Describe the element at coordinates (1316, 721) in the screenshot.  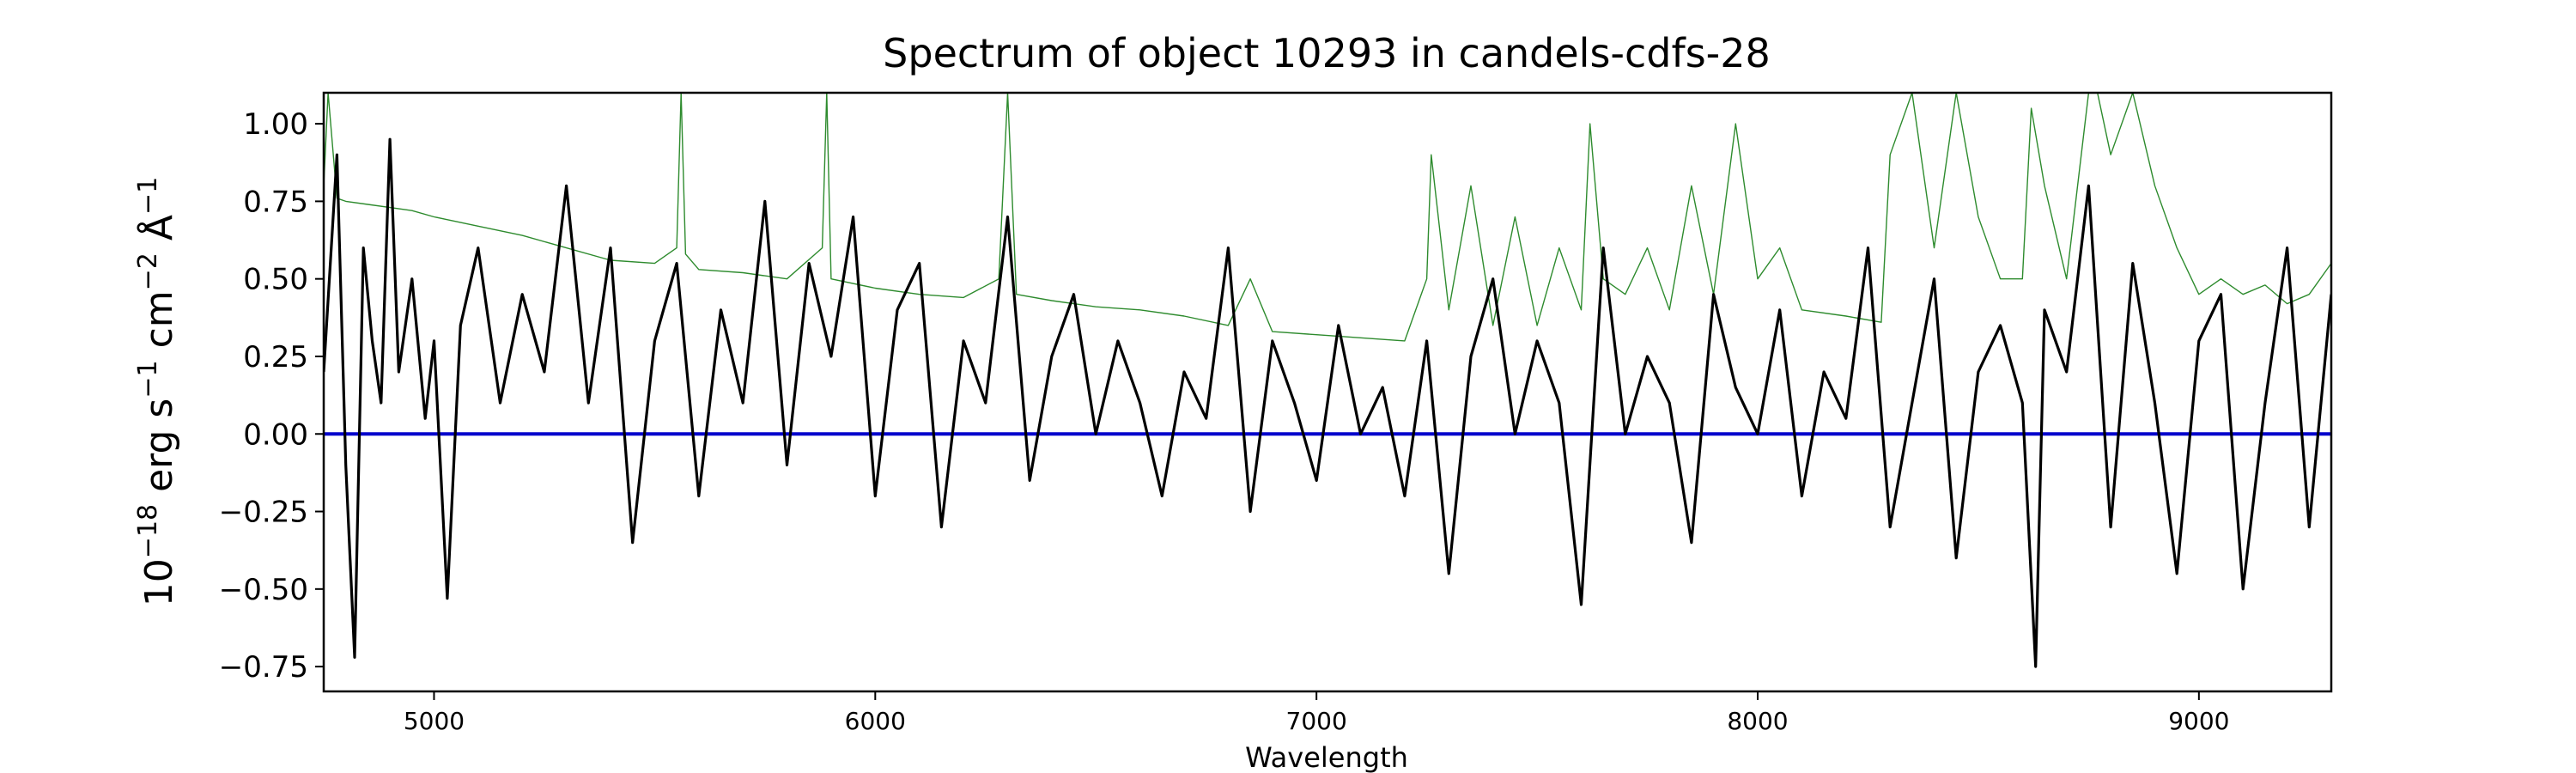
I see `x-tick-label: 7000` at that location.